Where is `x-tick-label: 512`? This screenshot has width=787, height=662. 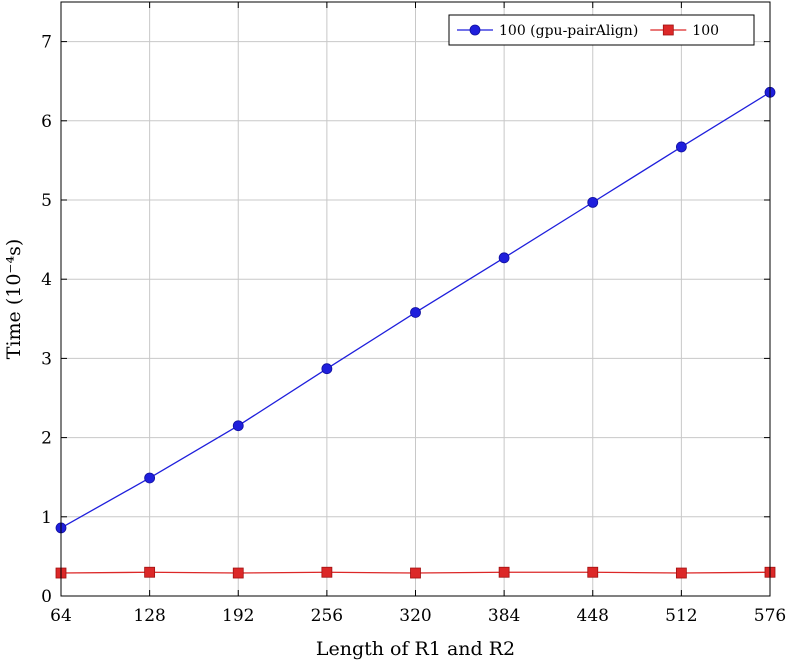 x-tick-label: 512 is located at coordinates (681, 616).